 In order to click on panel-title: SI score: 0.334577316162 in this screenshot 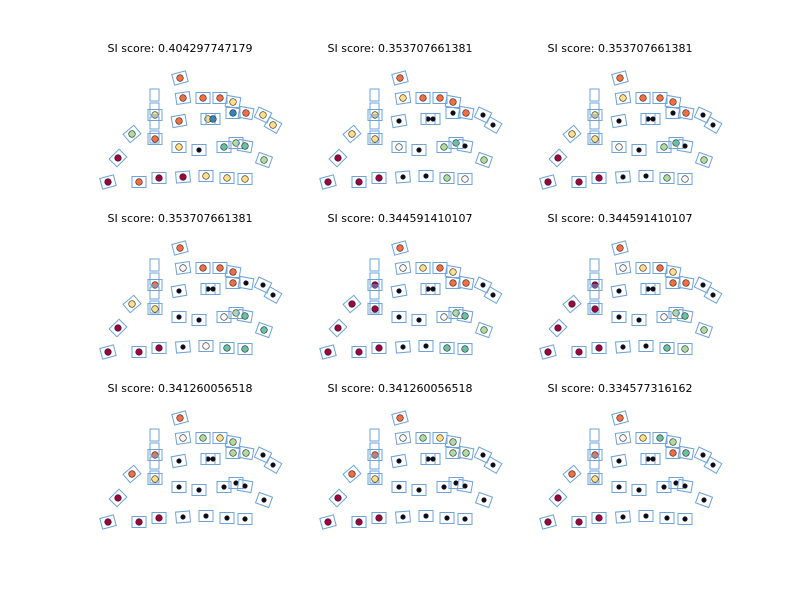, I will do `click(620, 388)`.